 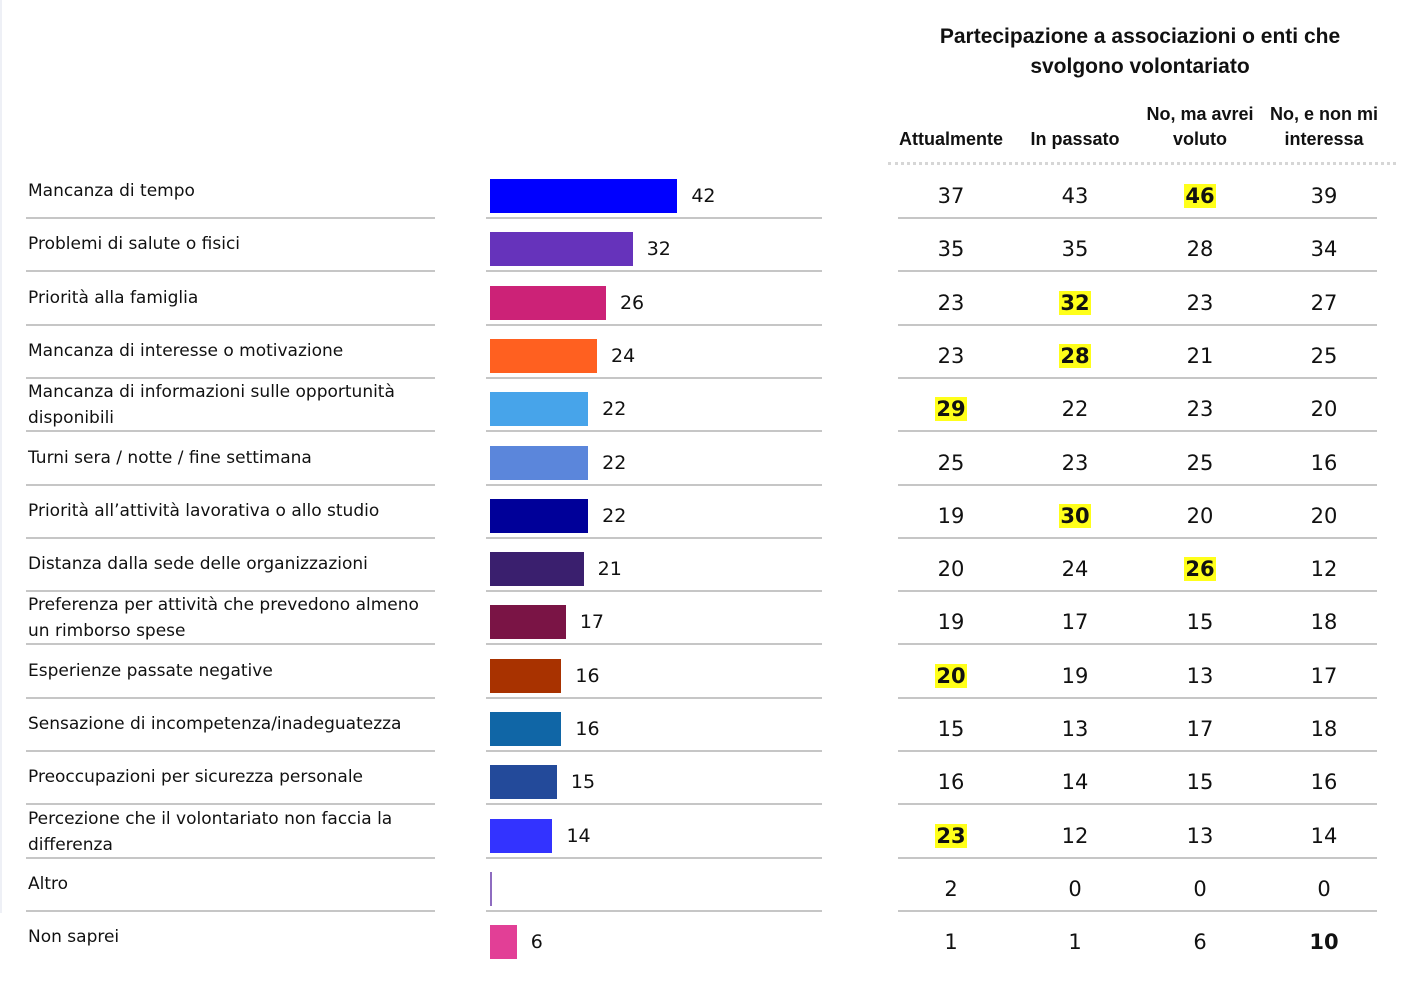 What do you see at coordinates (578, 835) in the screenshot?
I see `bar-value-label: 14` at bounding box center [578, 835].